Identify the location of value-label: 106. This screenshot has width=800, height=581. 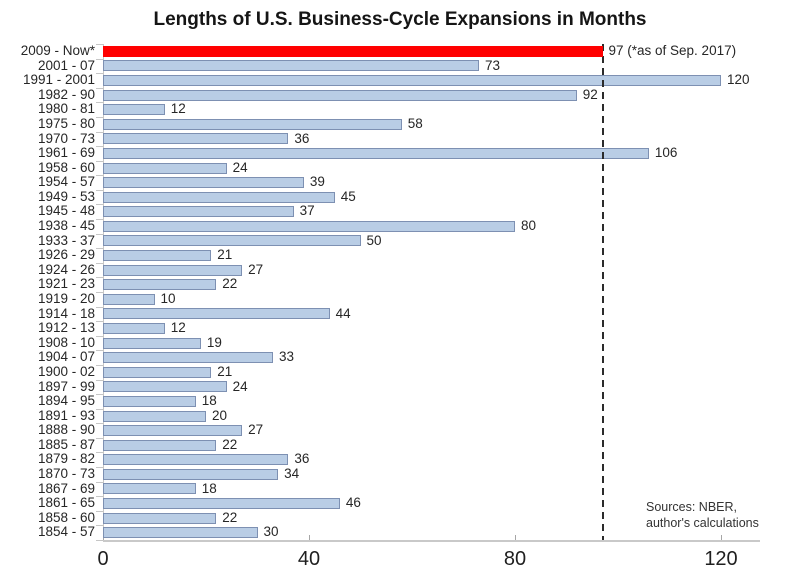
(666, 153).